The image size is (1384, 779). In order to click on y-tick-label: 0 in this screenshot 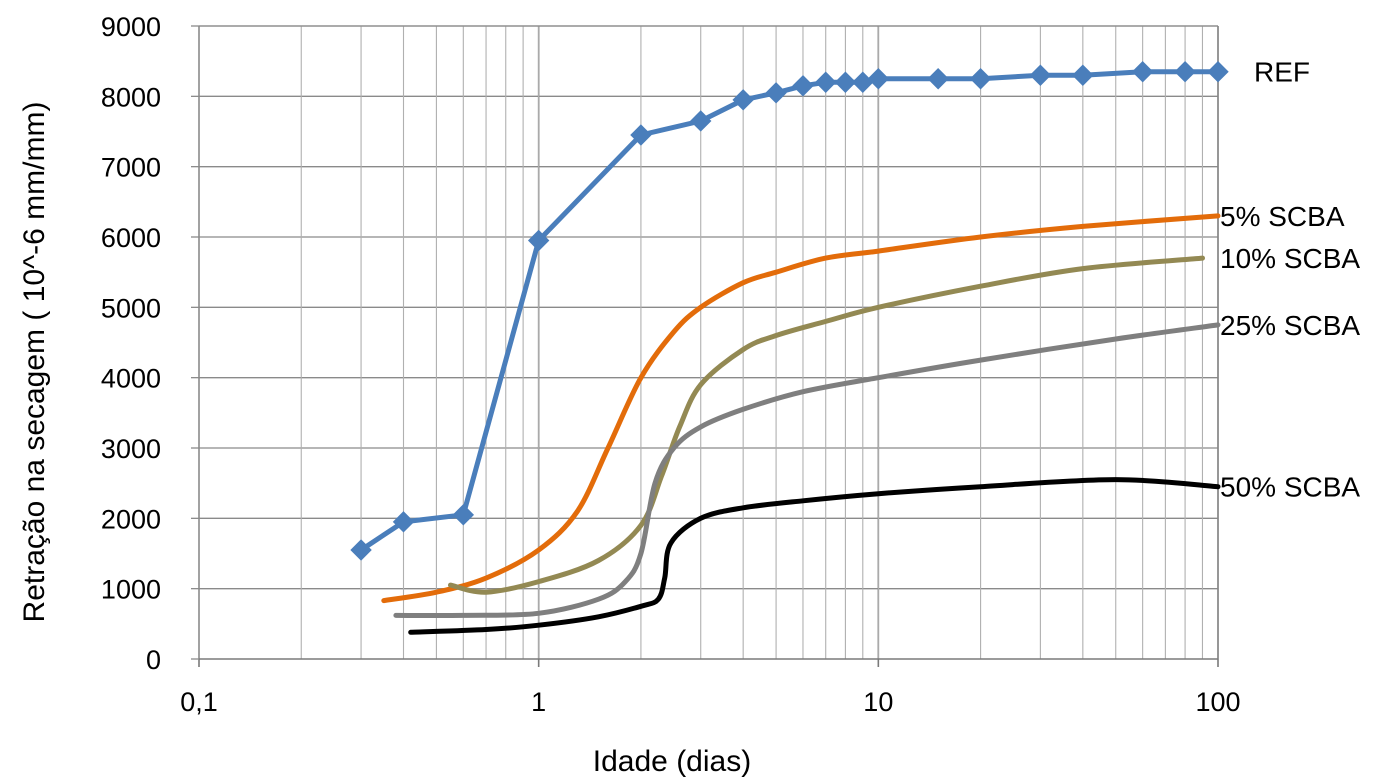, I will do `click(153, 660)`.